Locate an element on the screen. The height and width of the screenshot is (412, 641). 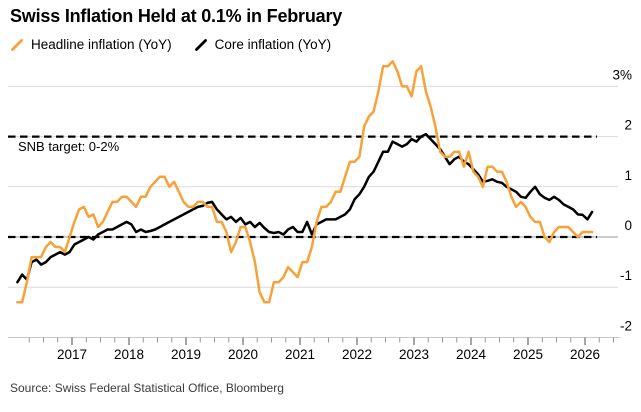
legend-item-core: Core inflation (YoY) is located at coordinates (263, 44).